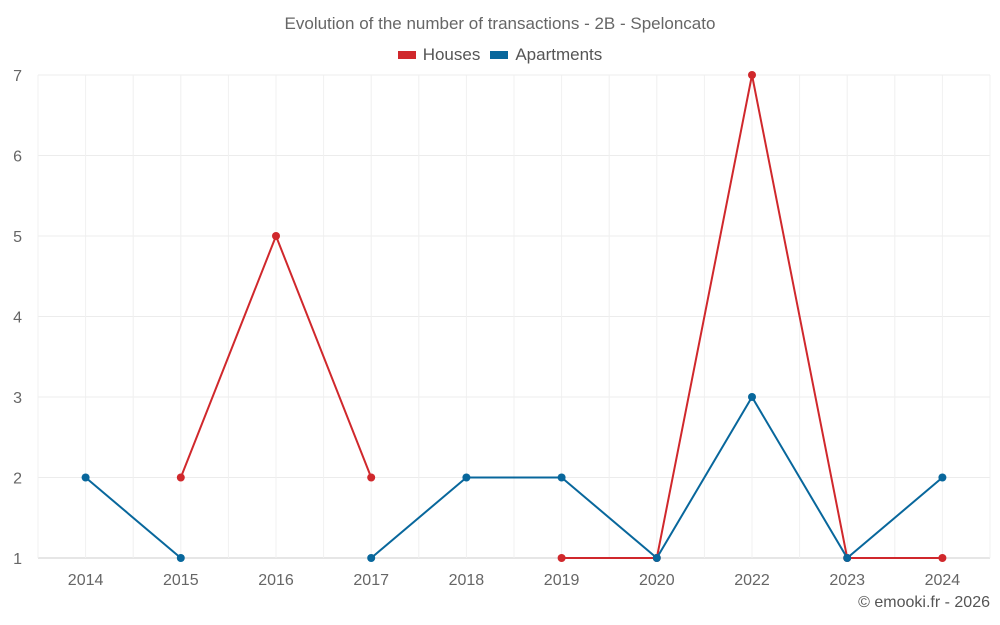 The image size is (1000, 625). Describe the element at coordinates (17, 559) in the screenshot. I see `y-tick-label: 1` at that location.